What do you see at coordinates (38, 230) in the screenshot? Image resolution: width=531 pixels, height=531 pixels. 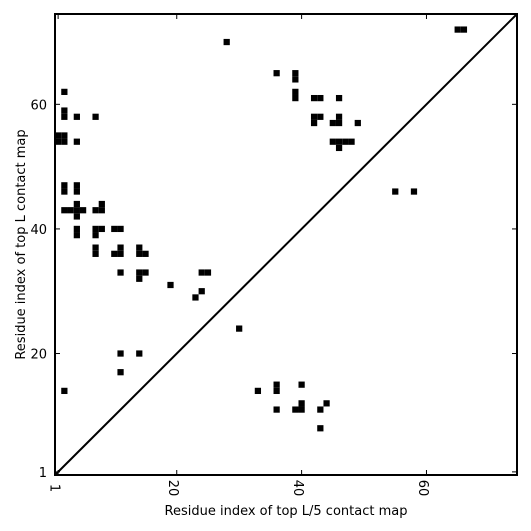 I see `y-tick-label: 40` at bounding box center [38, 230].